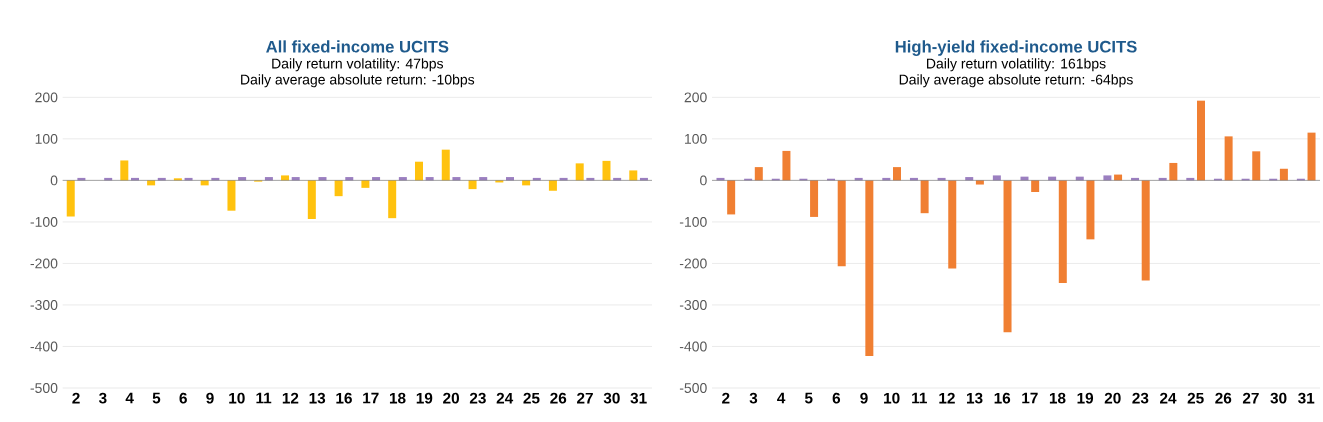 The width and height of the screenshot is (1323, 422). I want to click on text: Daily average absolute return: -64bps, so click(1016, 81).